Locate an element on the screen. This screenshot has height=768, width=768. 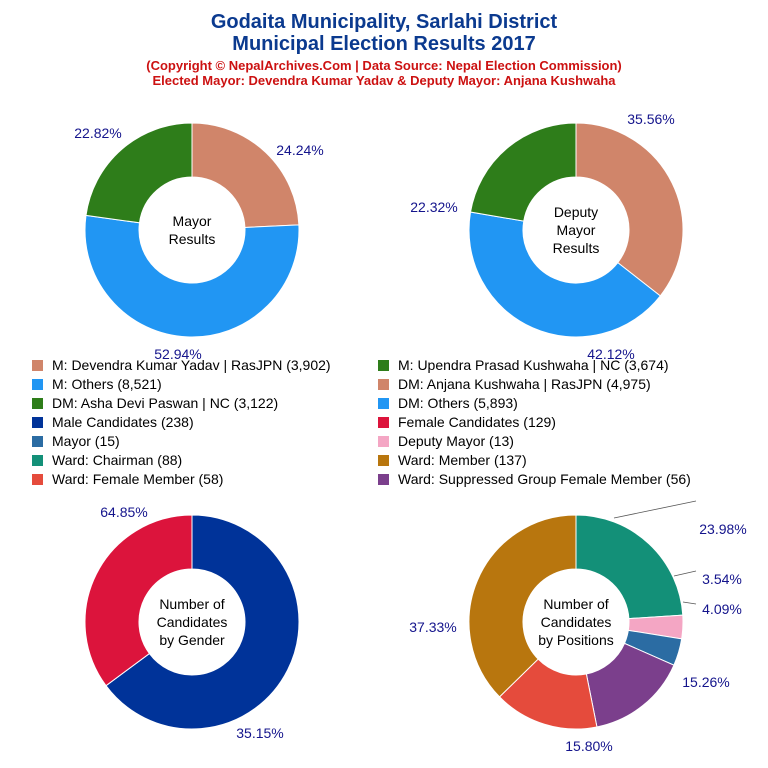
percent-label-4-2: 3.54% is located at coordinates (722, 579).